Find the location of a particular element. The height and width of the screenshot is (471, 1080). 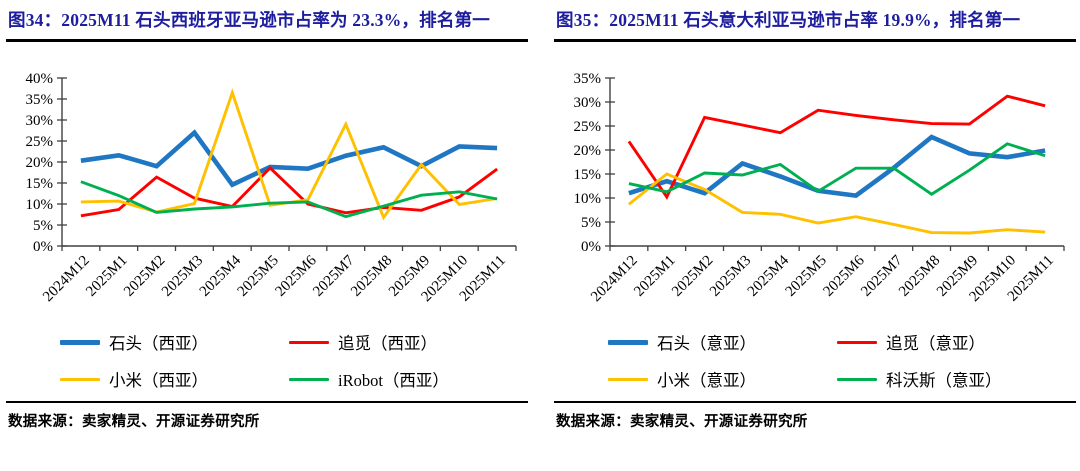

chart-legend: 石头（意亚） 追觅（意亚） 小米（意亚） 科沃斯（意亚） is located at coordinates (814, 362).